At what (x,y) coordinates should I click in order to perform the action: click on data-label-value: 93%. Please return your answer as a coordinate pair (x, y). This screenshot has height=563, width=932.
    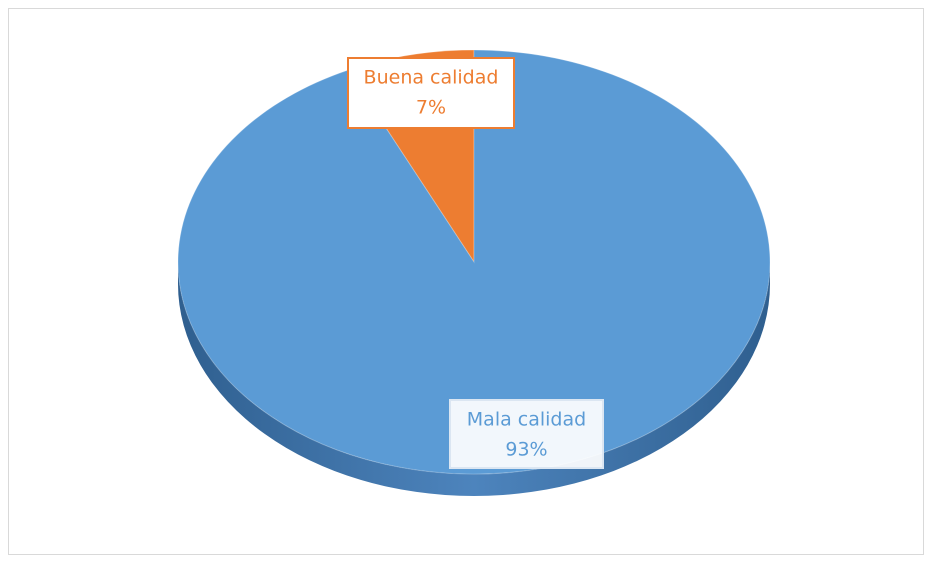
    Looking at the image, I should click on (526, 450).